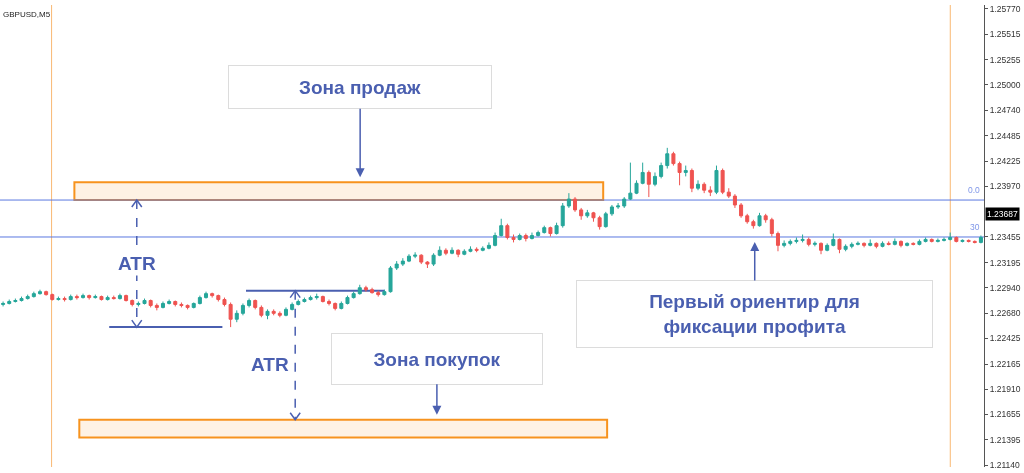 The width and height of the screenshot is (1024, 473). Describe the element at coordinates (1005, 338) in the screenshot. I see `y-tick-label: 1.22425` at that location.